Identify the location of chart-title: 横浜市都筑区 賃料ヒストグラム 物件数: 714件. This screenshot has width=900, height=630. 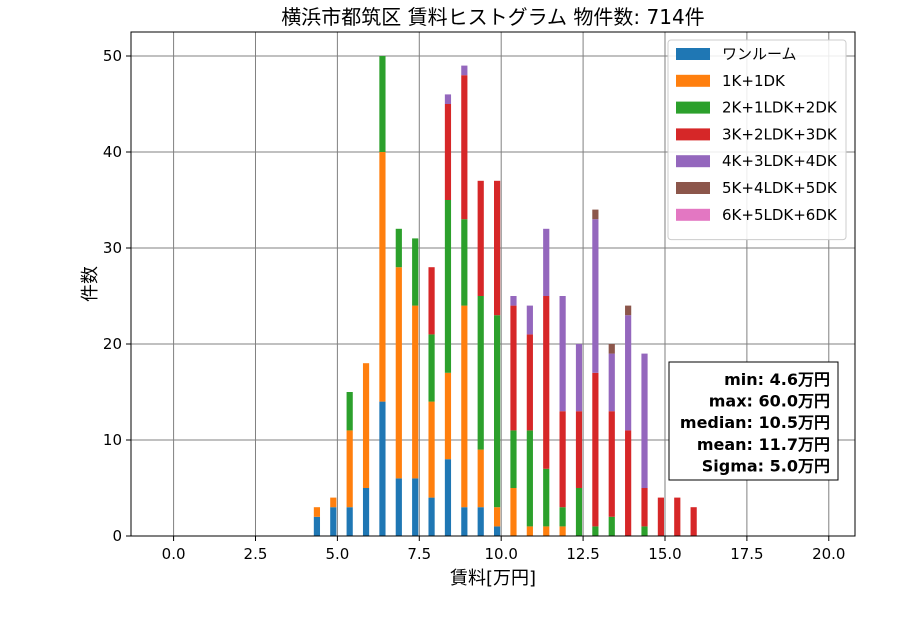
(492, 17).